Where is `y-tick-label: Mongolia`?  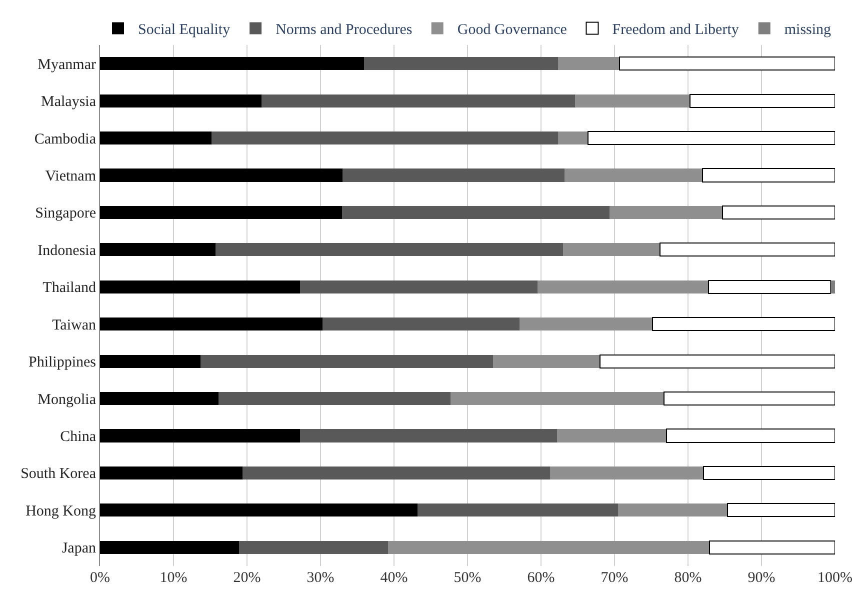 y-tick-label: Mongolia is located at coordinates (67, 400).